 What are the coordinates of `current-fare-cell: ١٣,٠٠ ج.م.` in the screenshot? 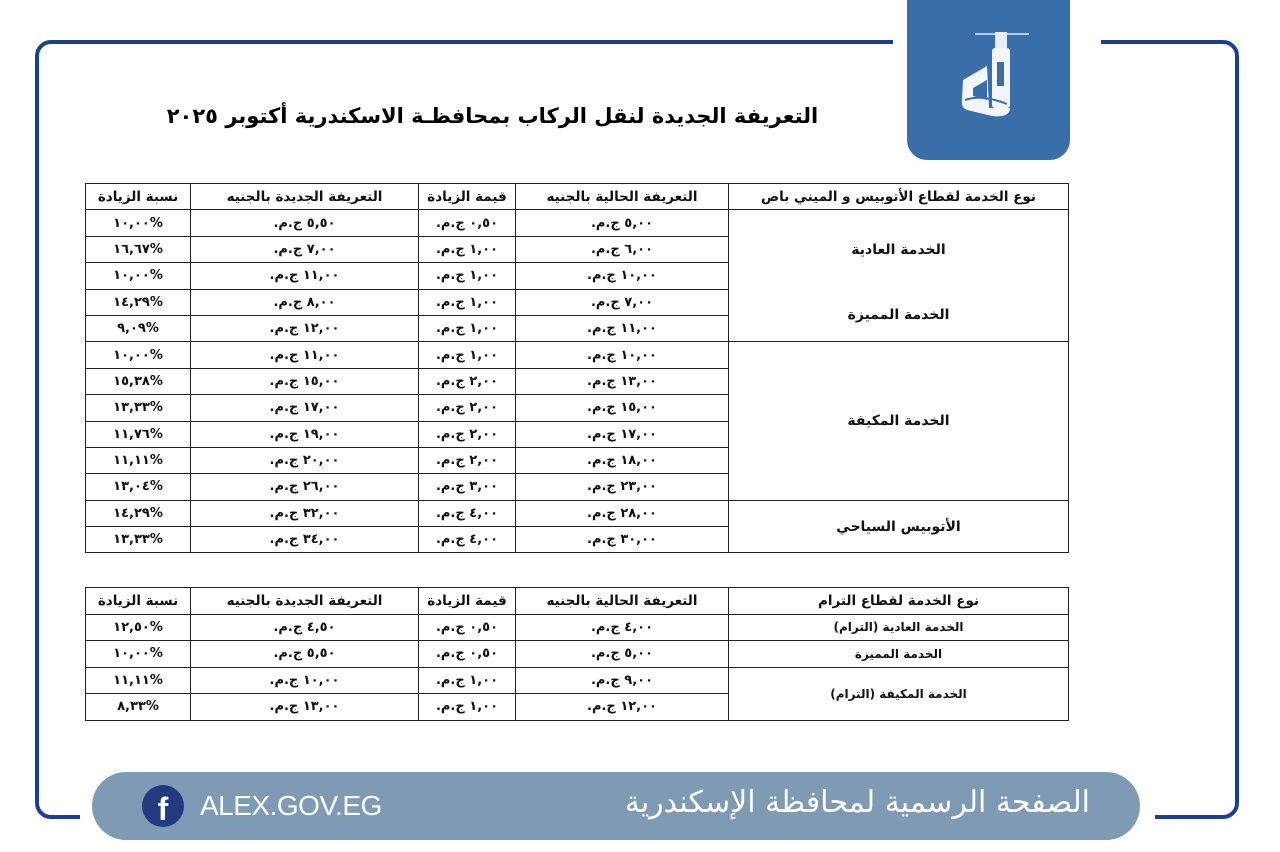 It's located at (622, 381).